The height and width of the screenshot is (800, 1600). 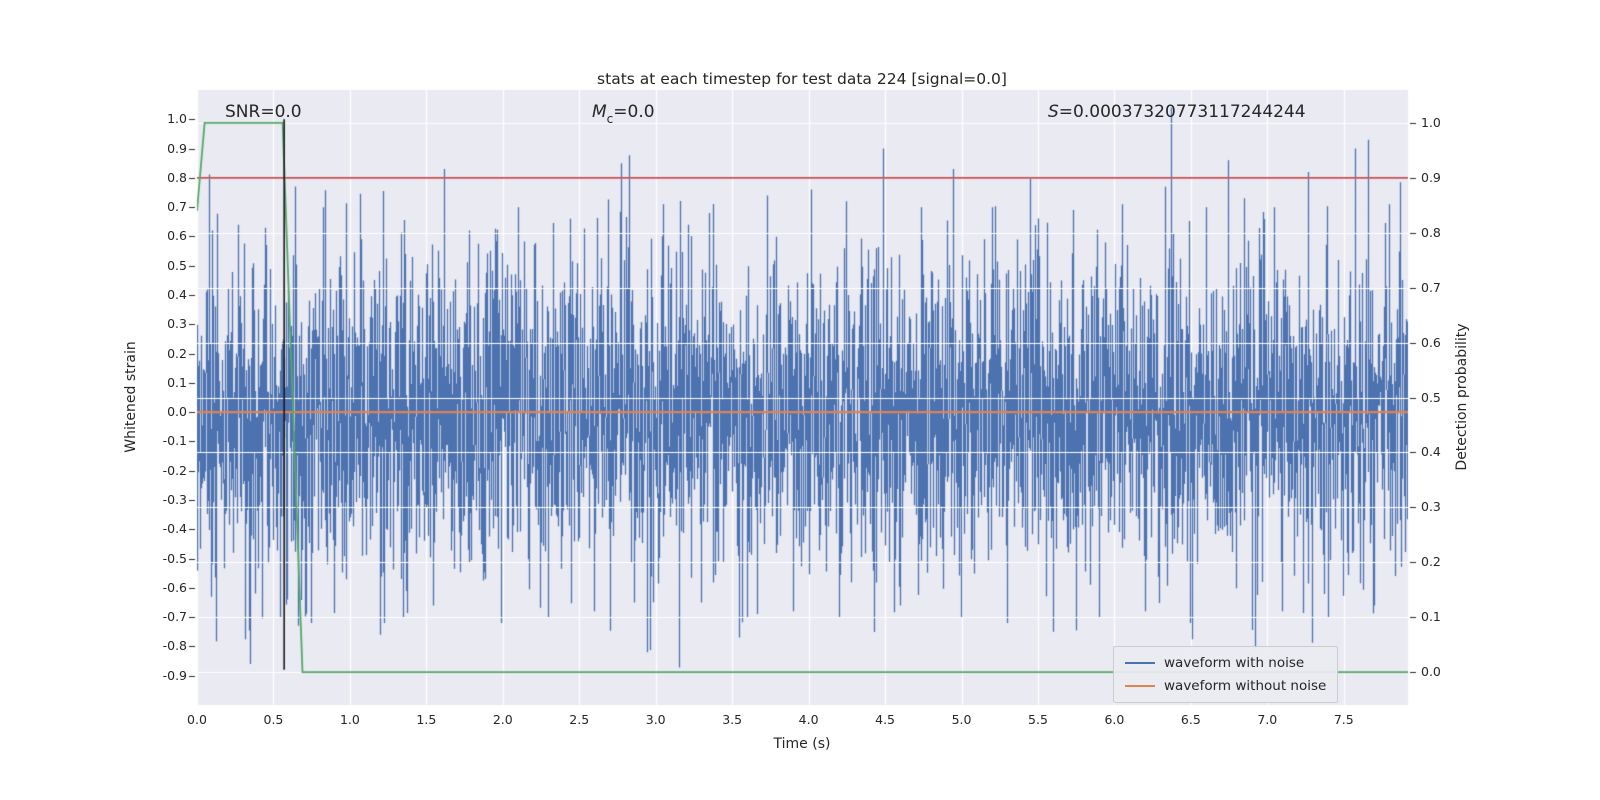 I want to click on legend-label-clean: waveform without noise, so click(x=1245, y=686).